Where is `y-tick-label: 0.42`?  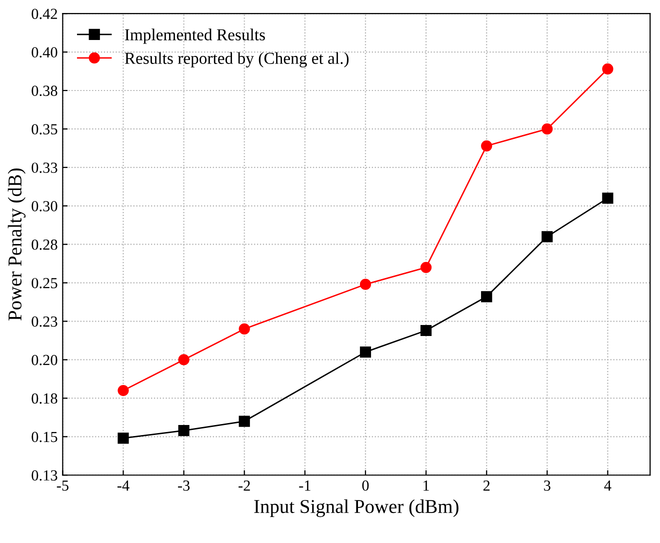 y-tick-label: 0.42 is located at coordinates (44, 14).